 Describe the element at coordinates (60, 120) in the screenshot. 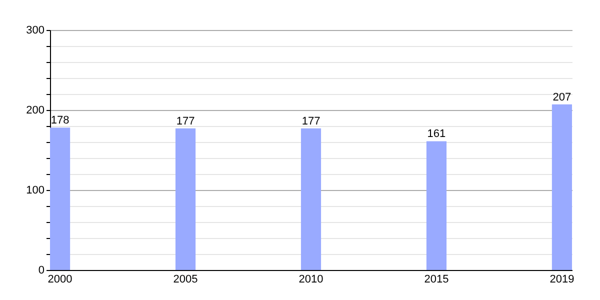

I see `data-label: 178` at that location.